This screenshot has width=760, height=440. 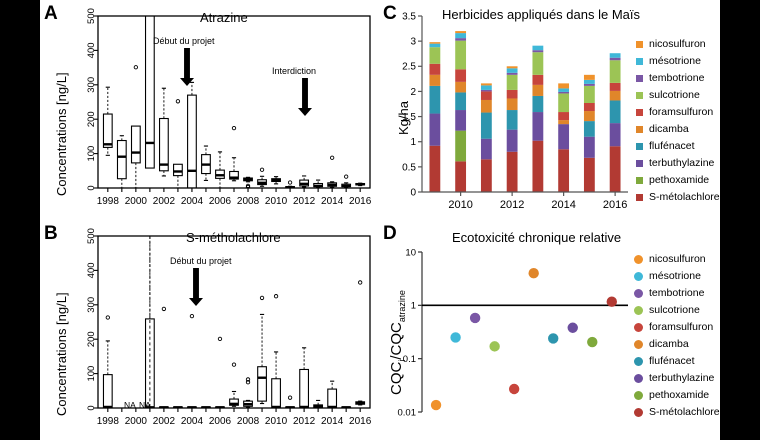 What do you see at coordinates (130, 405) in the screenshot?
I see `panel-b-na-1: NA` at bounding box center [130, 405].